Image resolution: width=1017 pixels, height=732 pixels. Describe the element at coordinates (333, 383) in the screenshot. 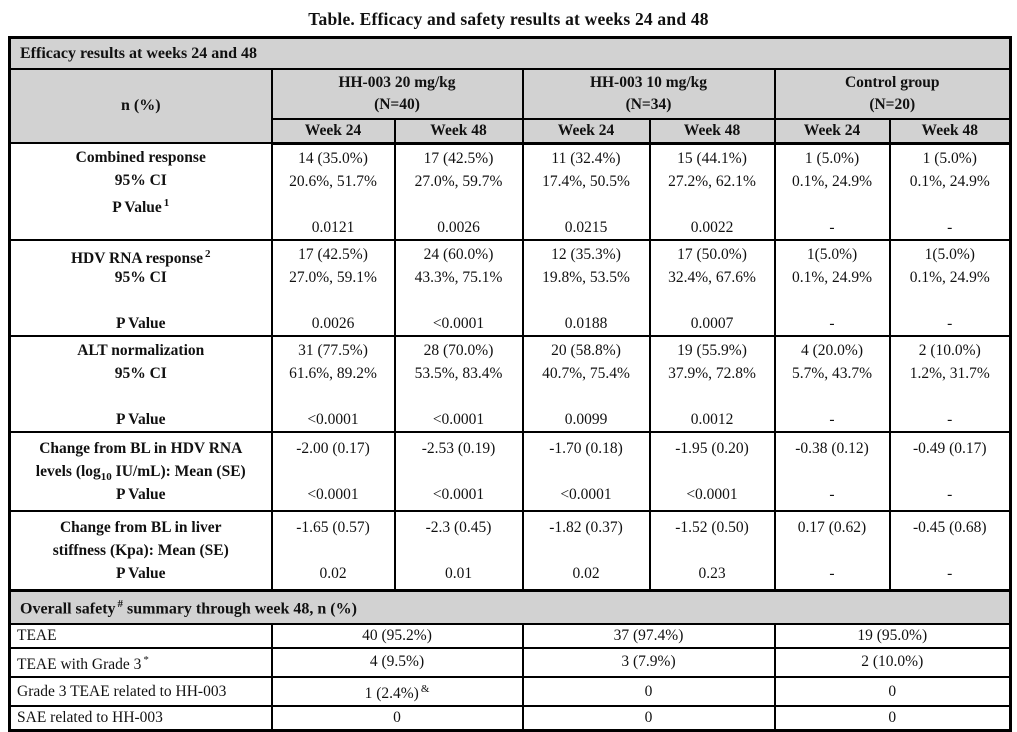

I see `data-cell: 31 (77.5%) 61.6%, 89.2% <0.0001` at that location.